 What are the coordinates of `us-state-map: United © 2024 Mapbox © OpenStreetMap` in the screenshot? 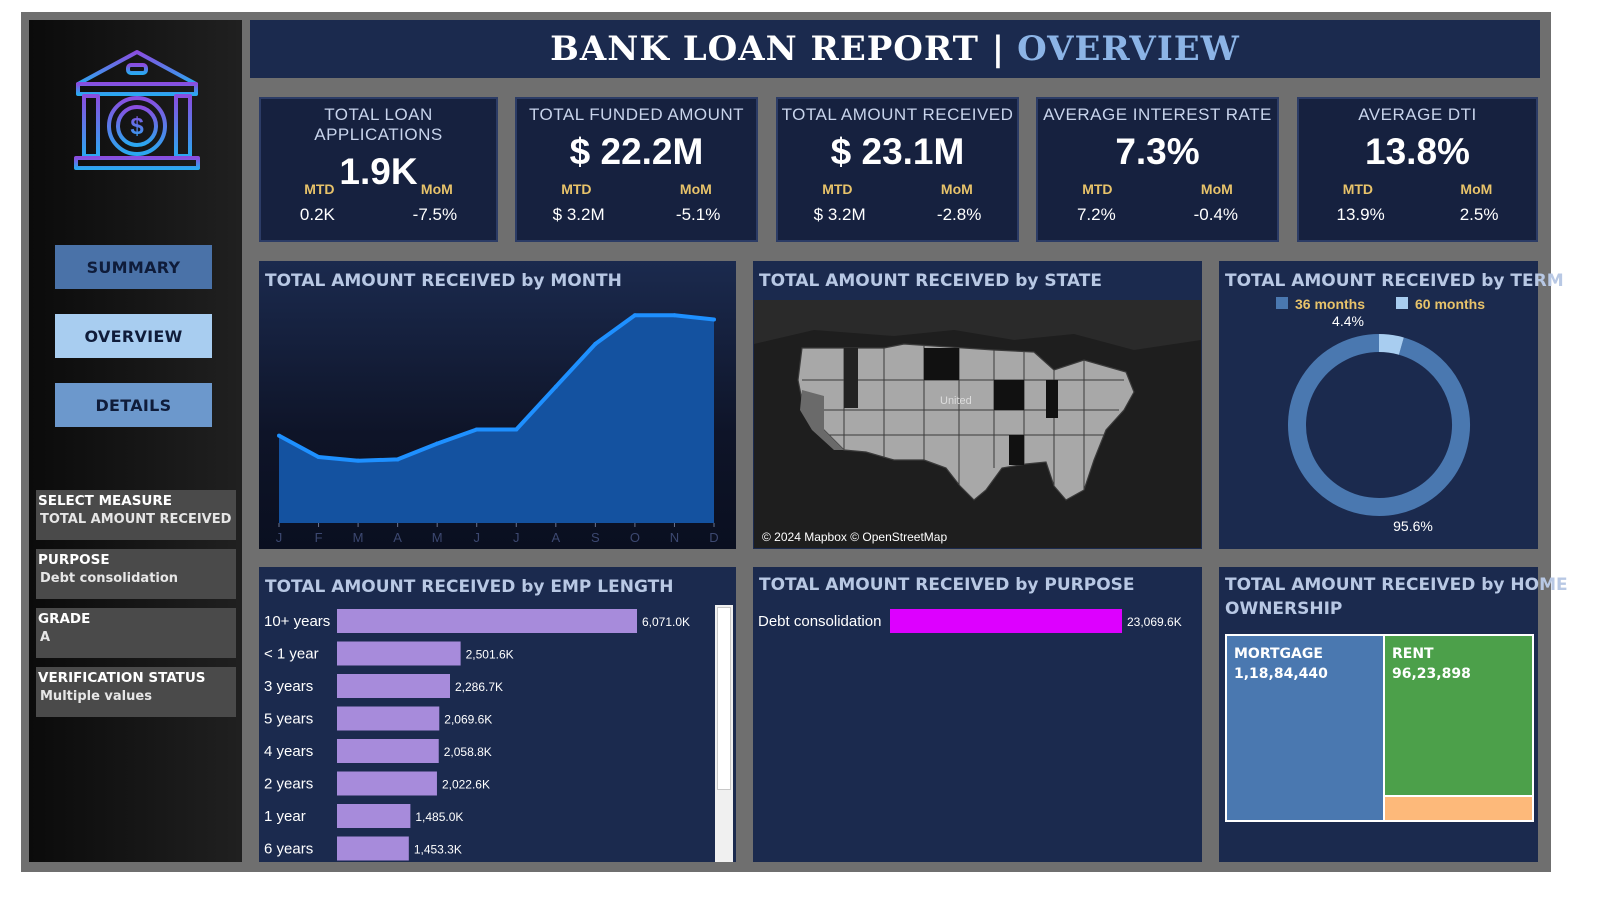 It's located at (977, 424).